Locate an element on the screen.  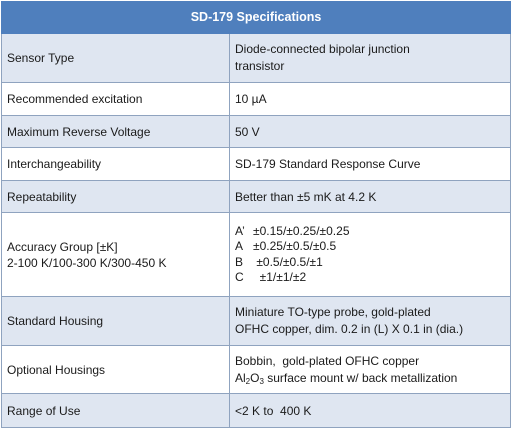
accuracy-group: A’ ±0.15/±0.25/±0.25 is located at coordinates (372, 232).